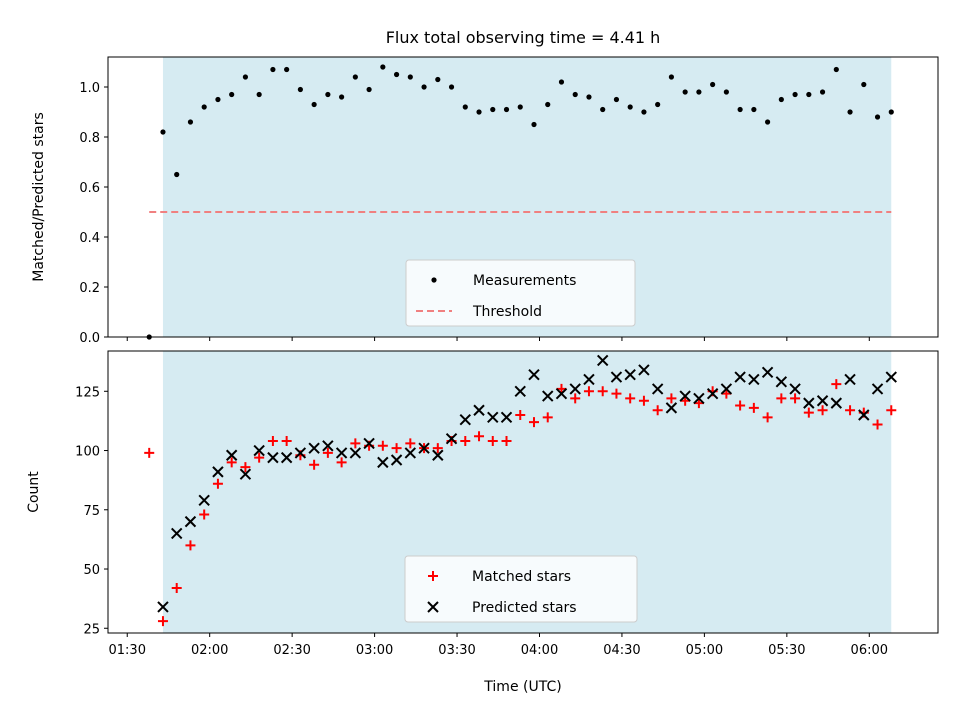 The image size is (960, 720). Describe the element at coordinates (869, 650) in the screenshot. I see `x-tick-label: 06:00` at that location.